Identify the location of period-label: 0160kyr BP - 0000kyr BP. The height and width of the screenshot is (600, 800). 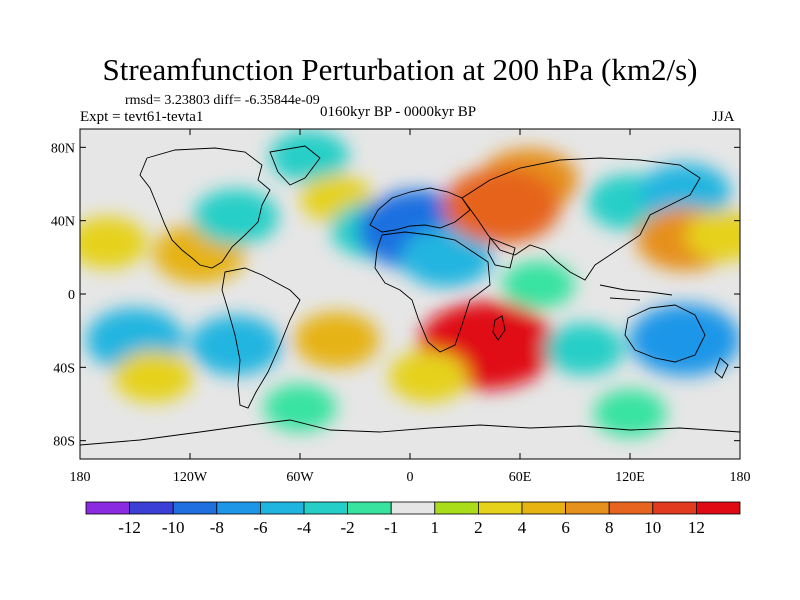
(398, 112).